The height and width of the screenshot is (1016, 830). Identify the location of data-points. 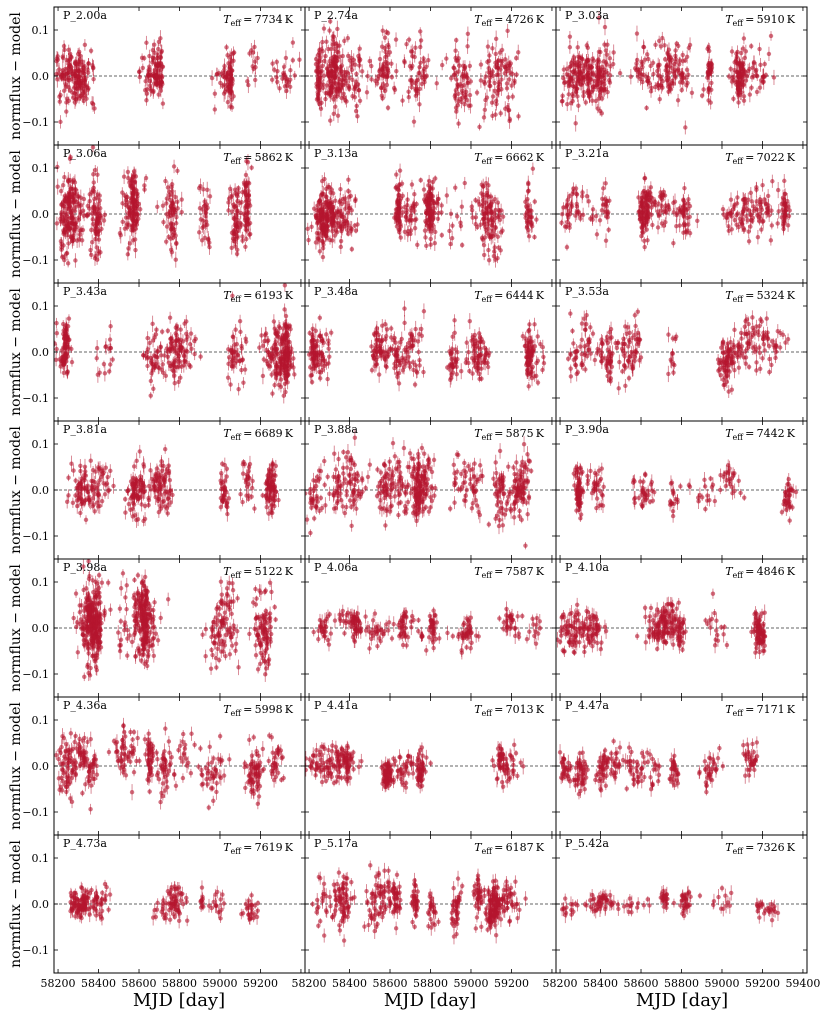
(668, 73).